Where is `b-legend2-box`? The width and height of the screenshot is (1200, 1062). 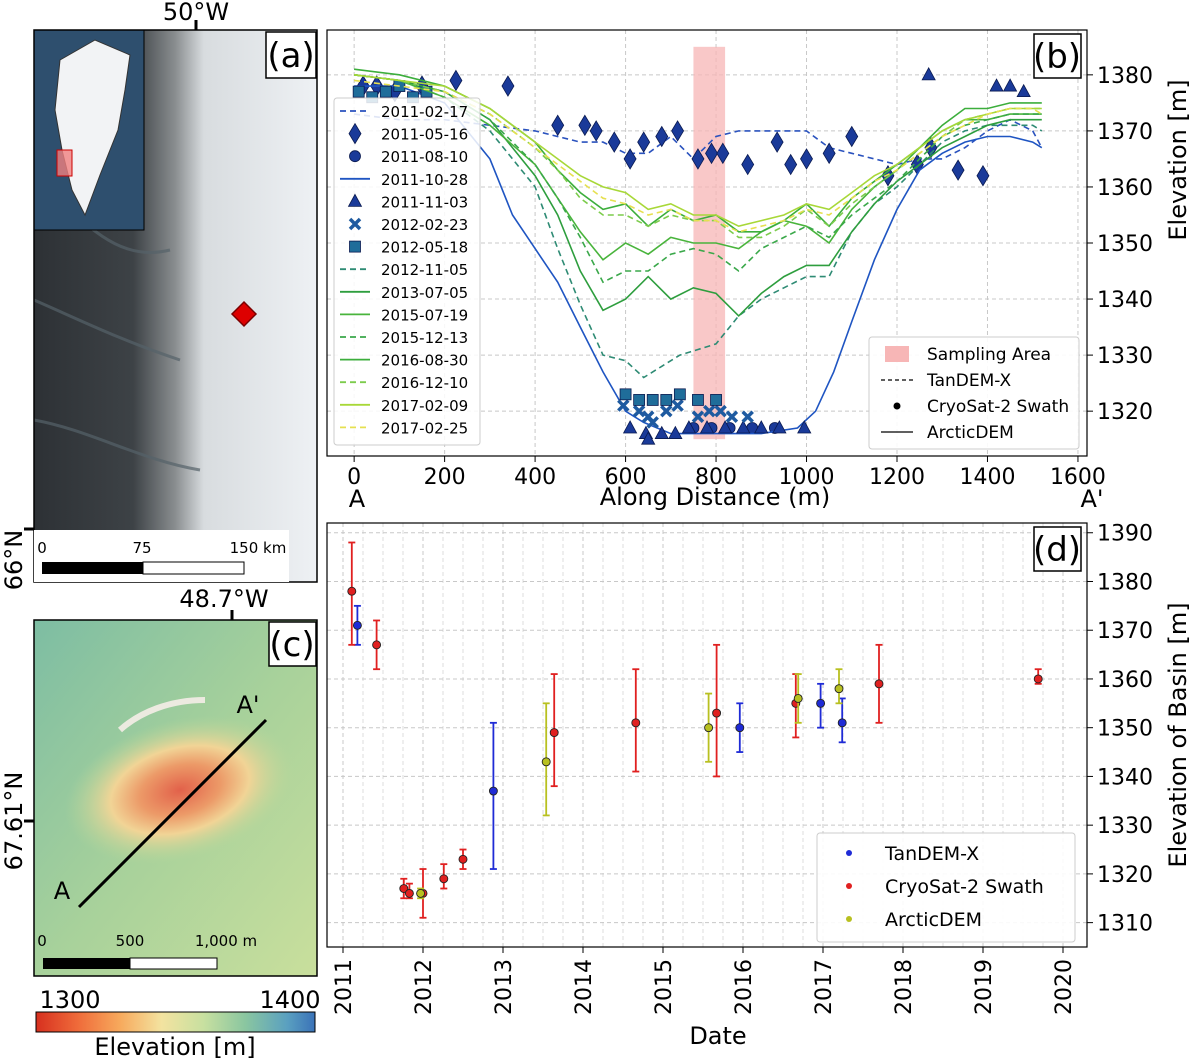 b-legend2-box is located at coordinates (974, 393).